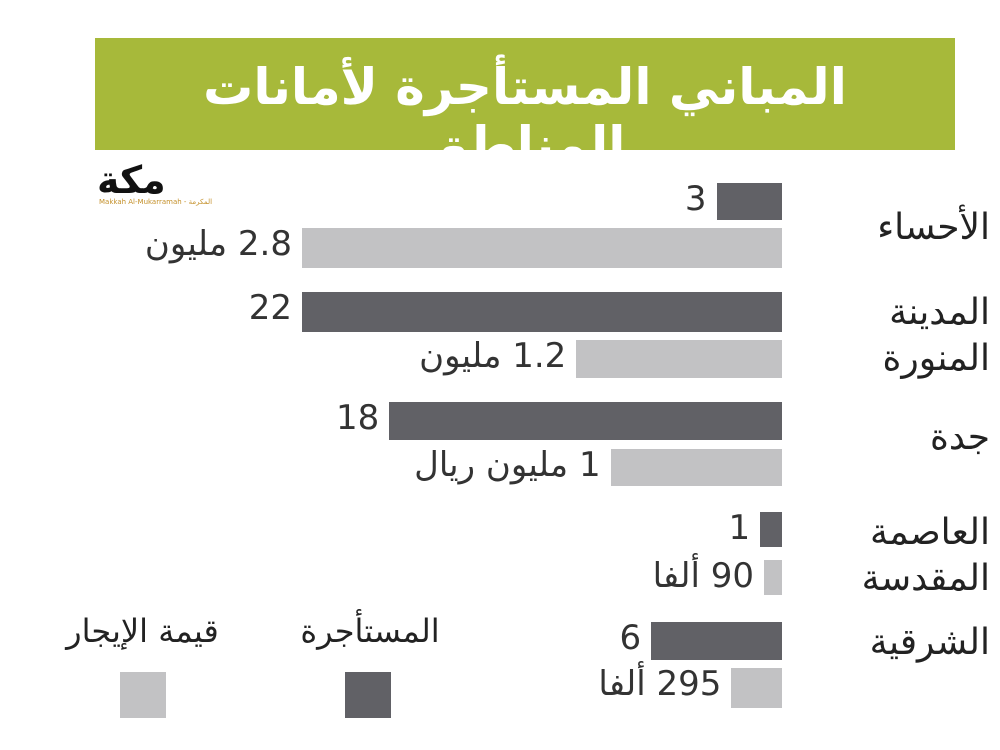 Image resolution: width=1000 pixels, height=750 pixels. Describe the element at coordinates (507, 465) in the screenshot. I see `label-rent-value-3: 1 مليون ريال` at that location.